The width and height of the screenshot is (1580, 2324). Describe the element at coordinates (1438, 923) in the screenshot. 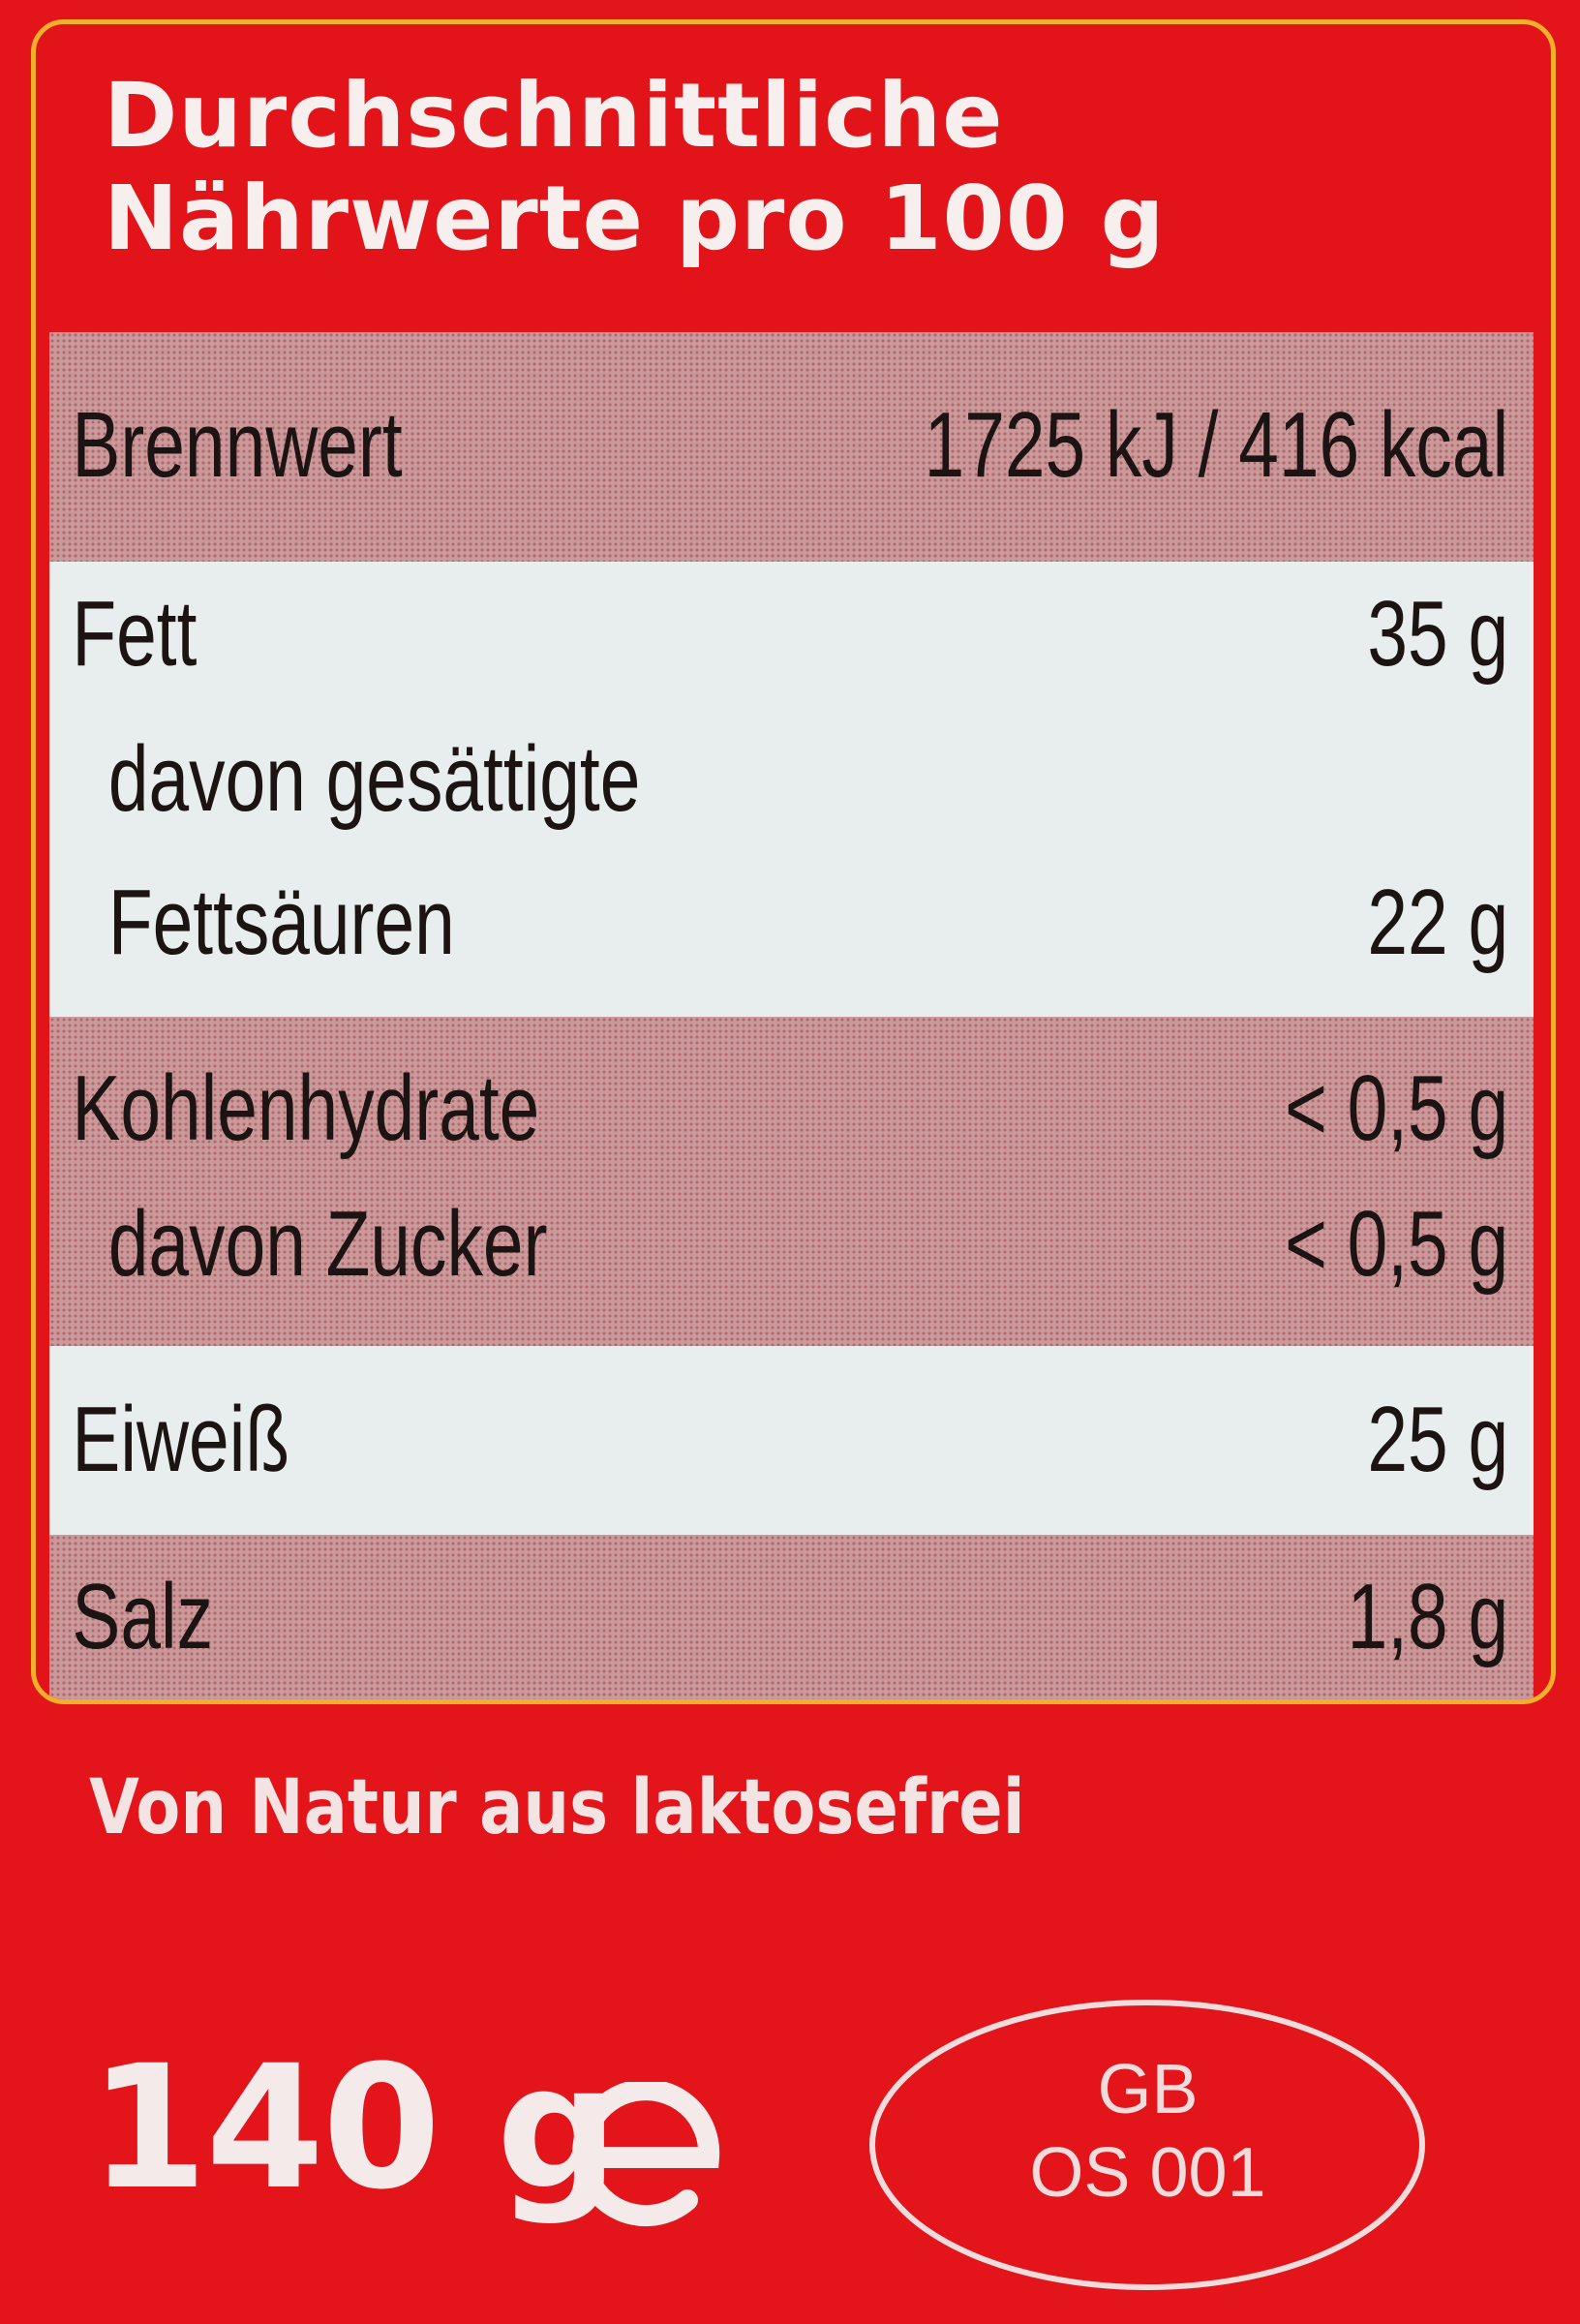

I see `saturated-value: 22 g` at that location.